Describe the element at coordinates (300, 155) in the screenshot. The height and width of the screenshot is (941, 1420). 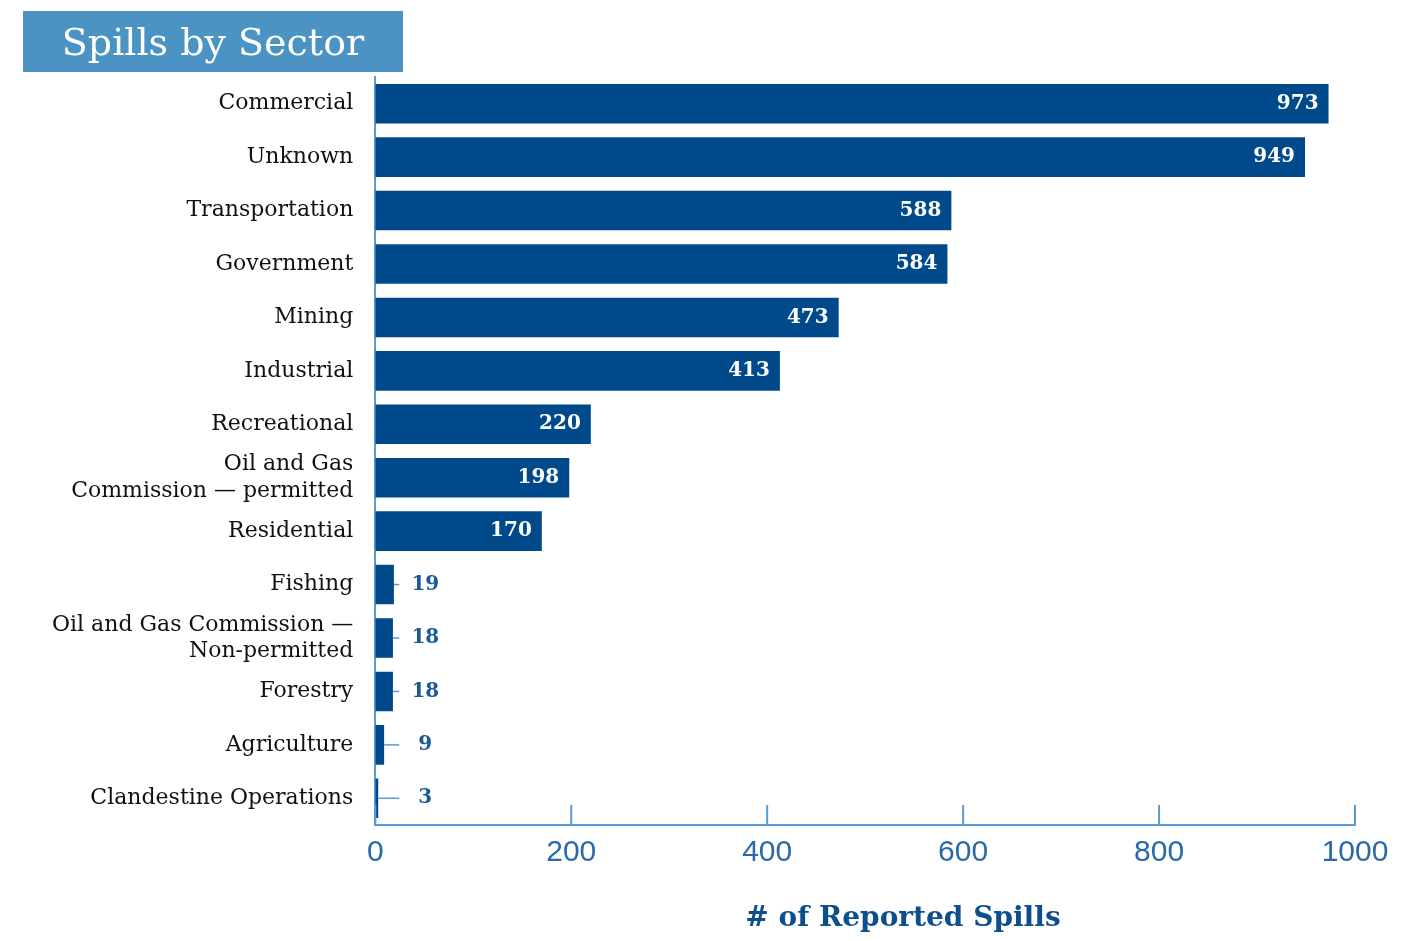
I see `y-tick-label: Unknown` at that location.